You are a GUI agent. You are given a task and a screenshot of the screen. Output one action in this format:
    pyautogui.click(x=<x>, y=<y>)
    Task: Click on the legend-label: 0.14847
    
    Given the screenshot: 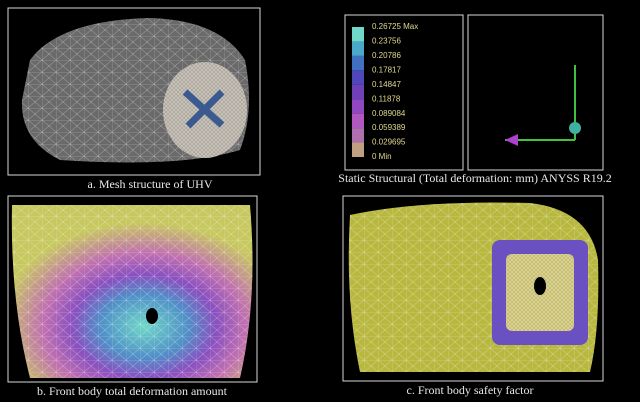 What is the action you would take?
    pyautogui.click(x=386, y=84)
    